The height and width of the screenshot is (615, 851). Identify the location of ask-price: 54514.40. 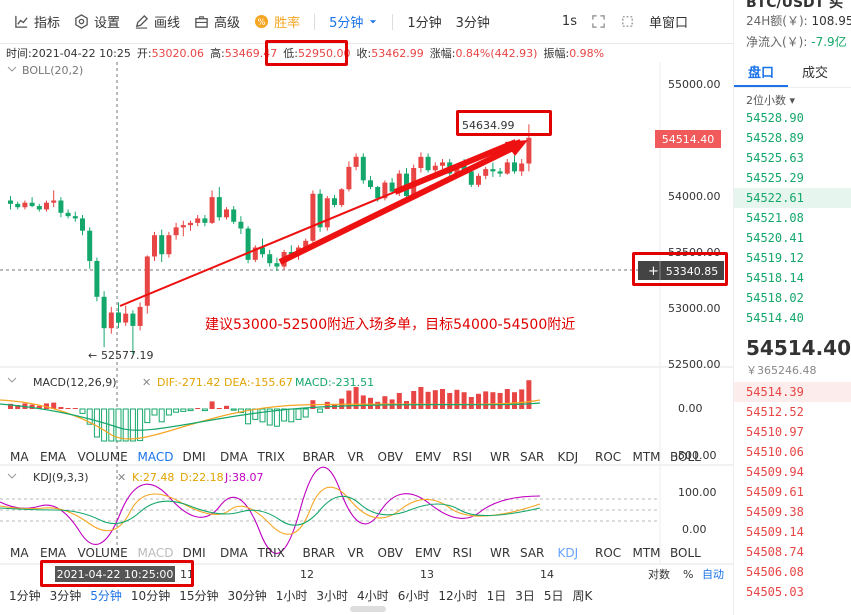
(775, 318).